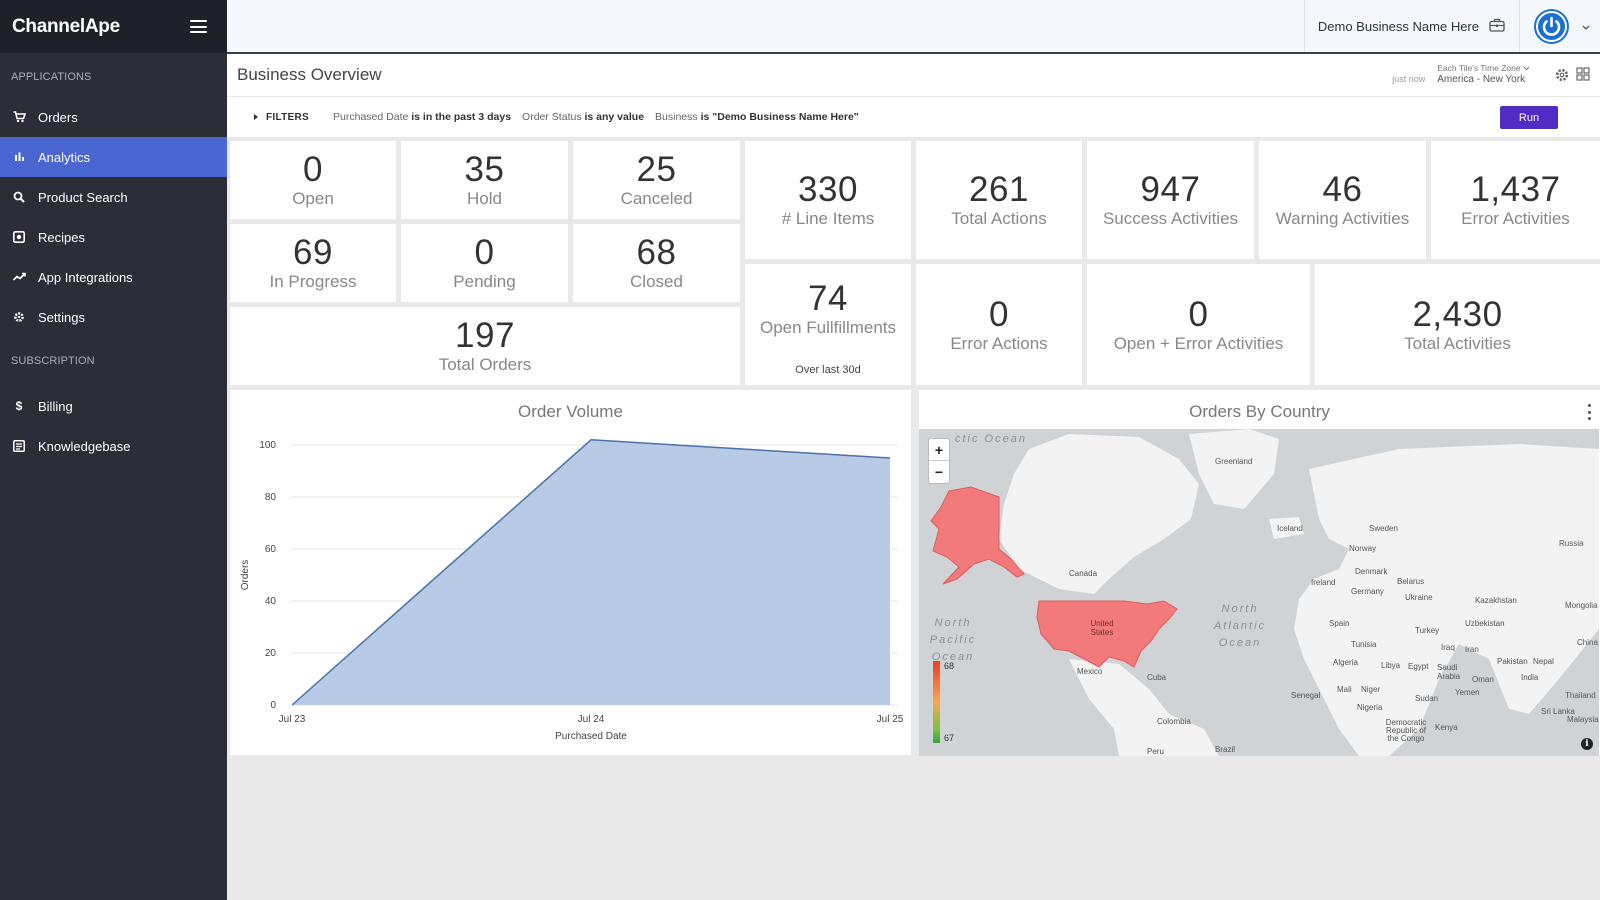  I want to click on bar-chart-icon, so click(19, 157).